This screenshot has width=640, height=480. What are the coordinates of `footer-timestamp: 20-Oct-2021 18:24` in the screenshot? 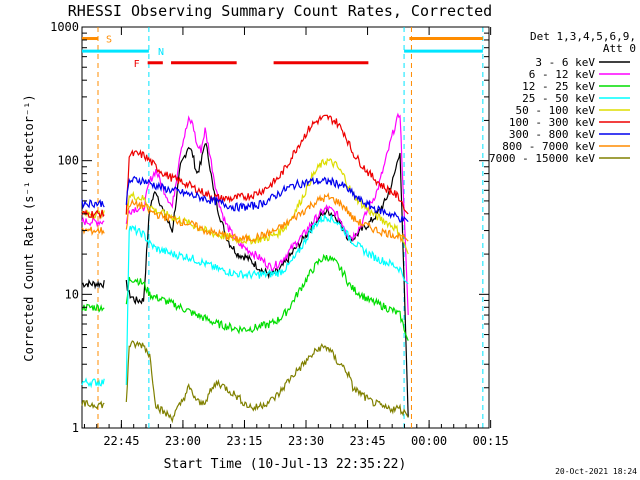 It's located at (596, 471).